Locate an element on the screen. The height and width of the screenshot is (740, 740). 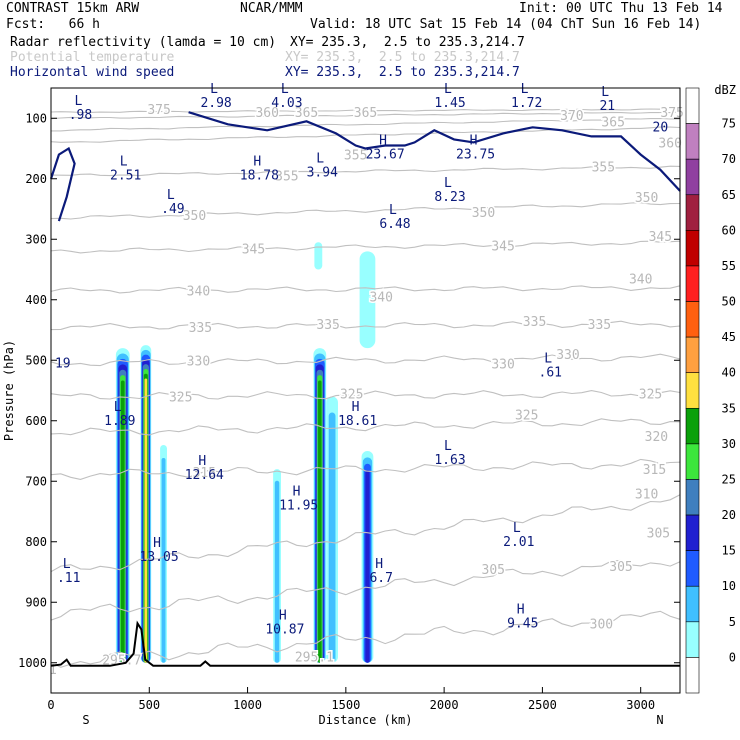
y-tick-label: 100 is located at coordinates (36, 118).